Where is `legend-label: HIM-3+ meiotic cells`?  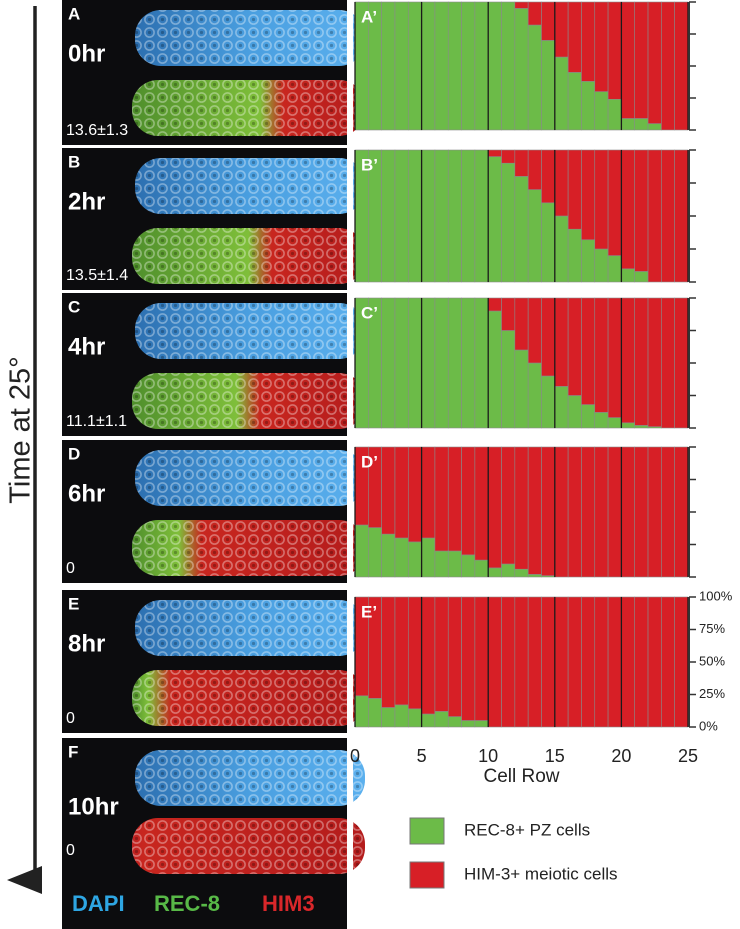
legend-label: HIM-3+ meiotic cells is located at coordinates (541, 873).